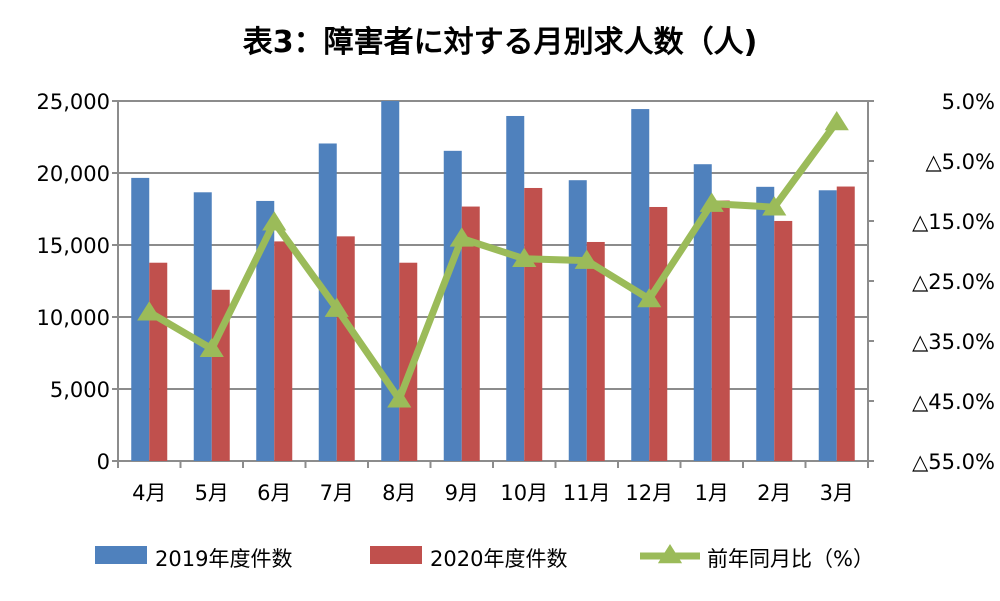 The image size is (1000, 601). What do you see at coordinates (524, 493) in the screenshot?
I see `x-tick-label: 10月` at bounding box center [524, 493].